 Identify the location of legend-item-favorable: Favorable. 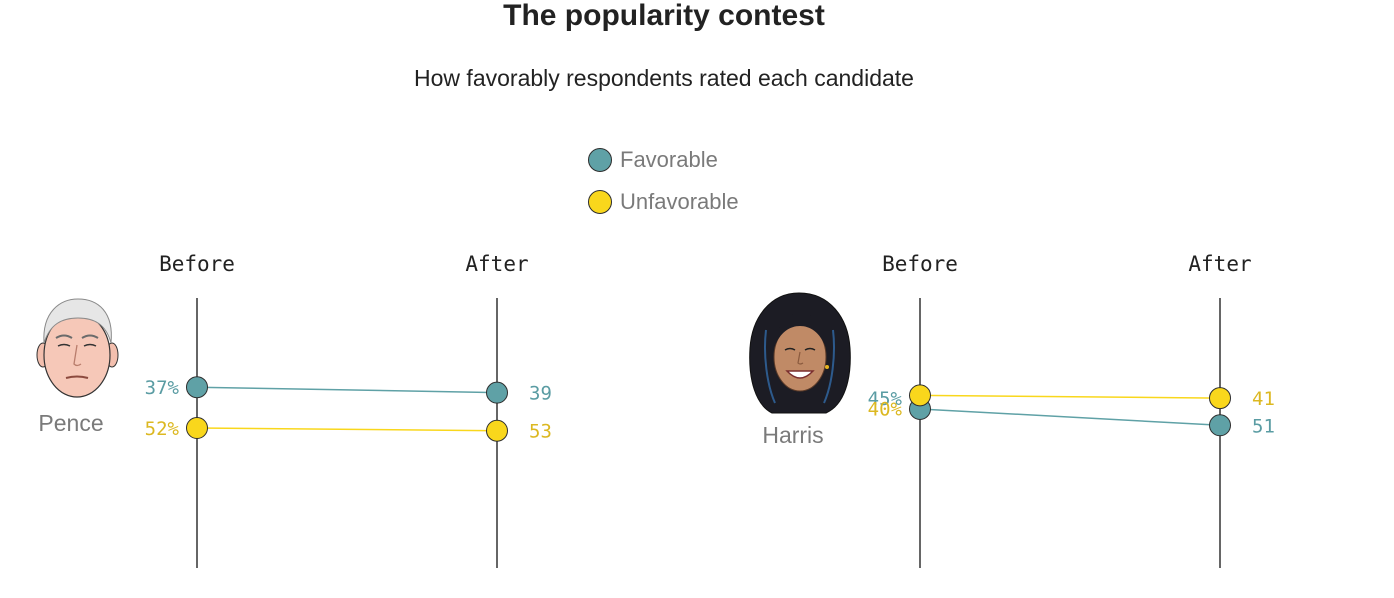
(653, 160).